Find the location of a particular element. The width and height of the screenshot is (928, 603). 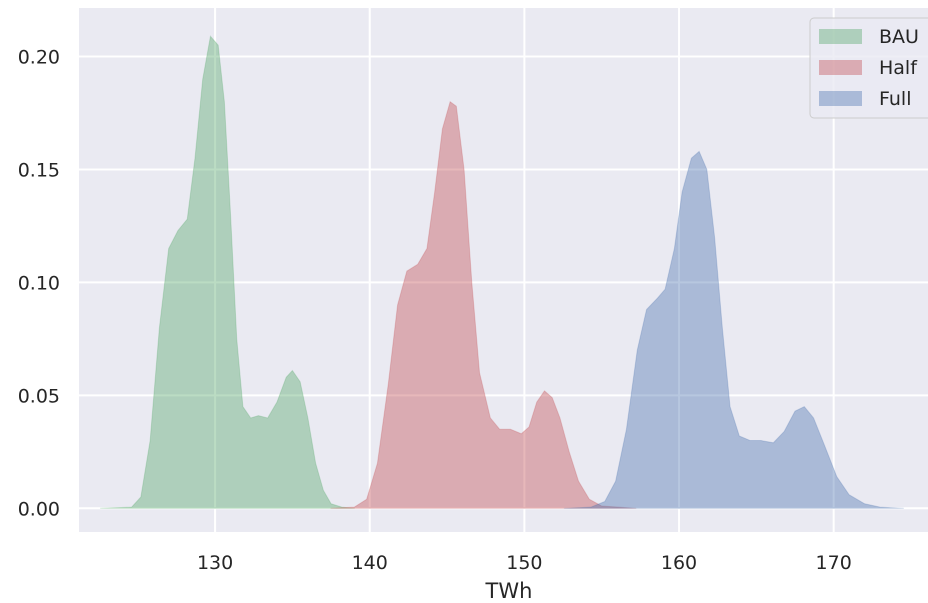

legend-frame is located at coordinates (868, 68).